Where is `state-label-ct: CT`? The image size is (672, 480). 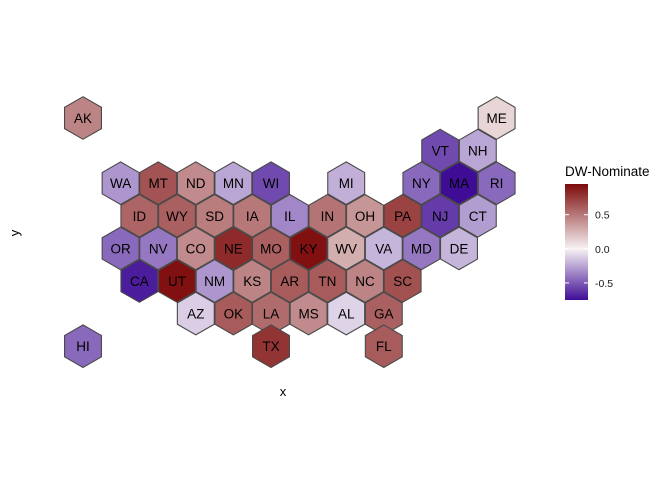 state-label-ct: CT is located at coordinates (478, 216).